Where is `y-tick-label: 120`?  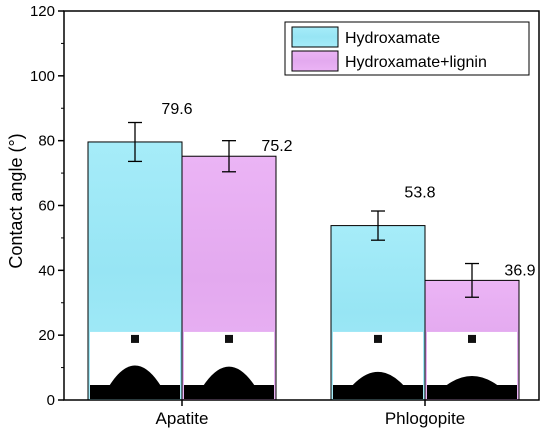
y-tick-label: 120 is located at coordinates (42, 11).